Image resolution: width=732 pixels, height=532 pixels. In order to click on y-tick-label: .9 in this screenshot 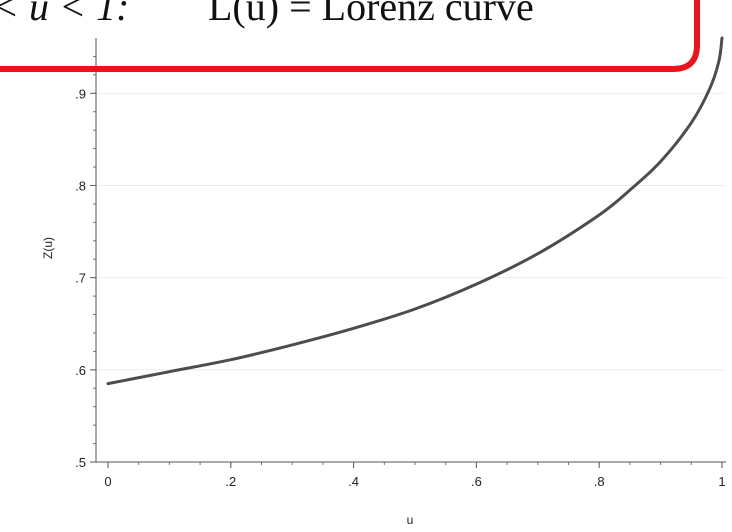, I will do `click(80, 93)`.